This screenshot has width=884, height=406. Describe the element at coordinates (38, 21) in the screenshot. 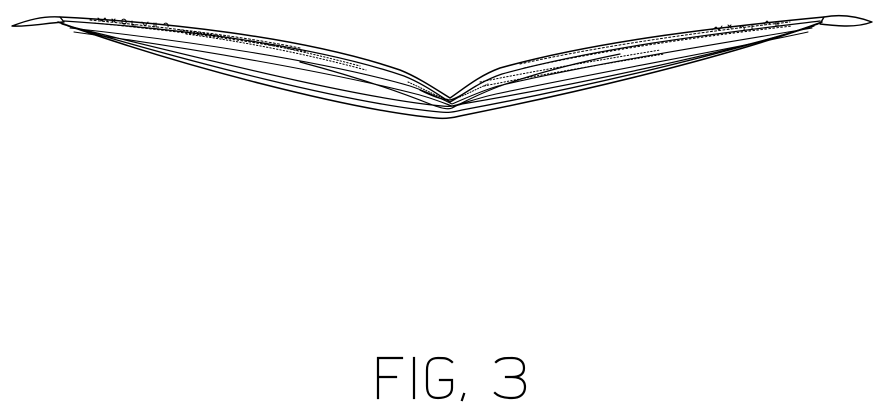

I see `left-end-tab` at that location.